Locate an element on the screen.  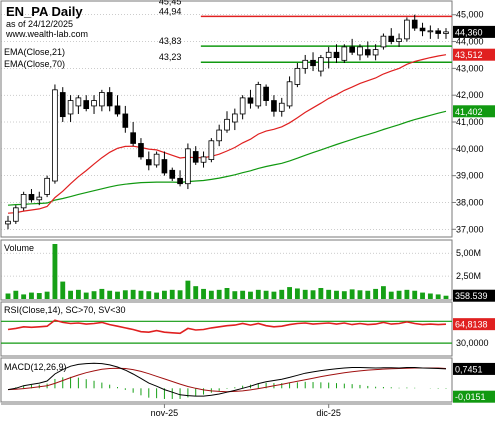
macd-line is located at coordinates (227, 379).